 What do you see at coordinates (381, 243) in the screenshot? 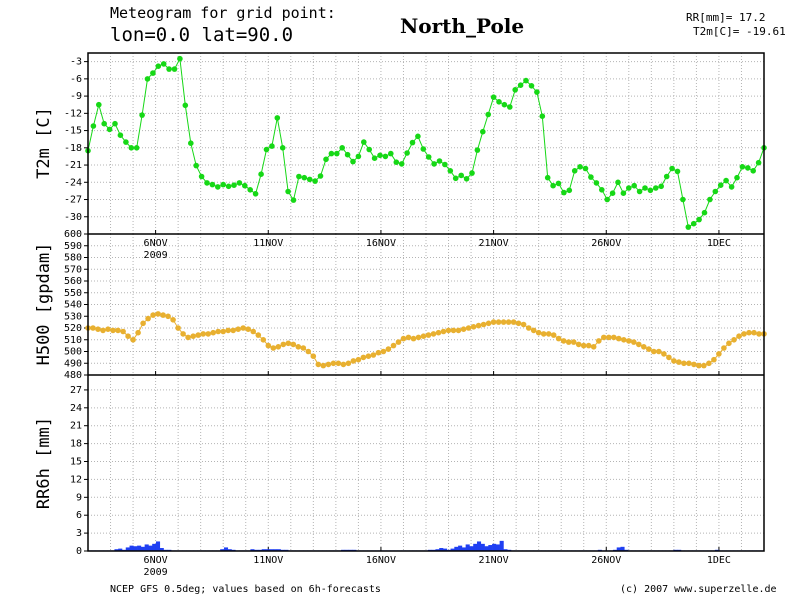
I see `x-date-label: 16NOV` at bounding box center [381, 243].